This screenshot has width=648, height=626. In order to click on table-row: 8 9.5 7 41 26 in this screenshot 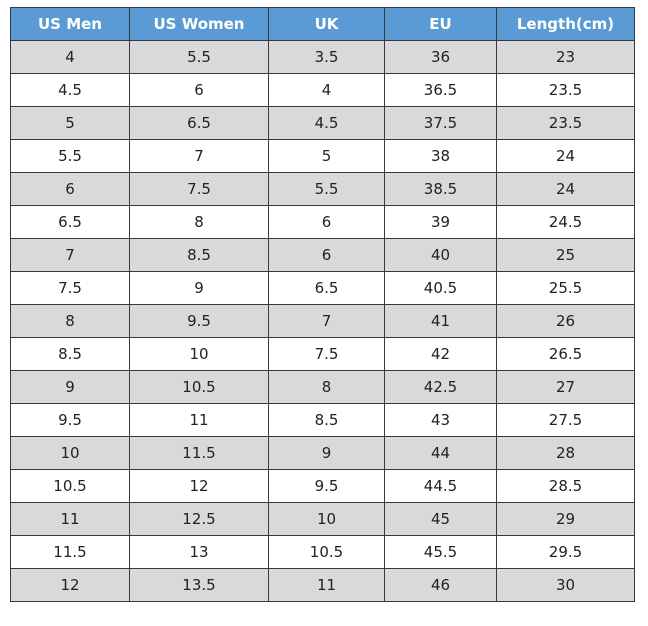, I will do `click(322, 321)`.